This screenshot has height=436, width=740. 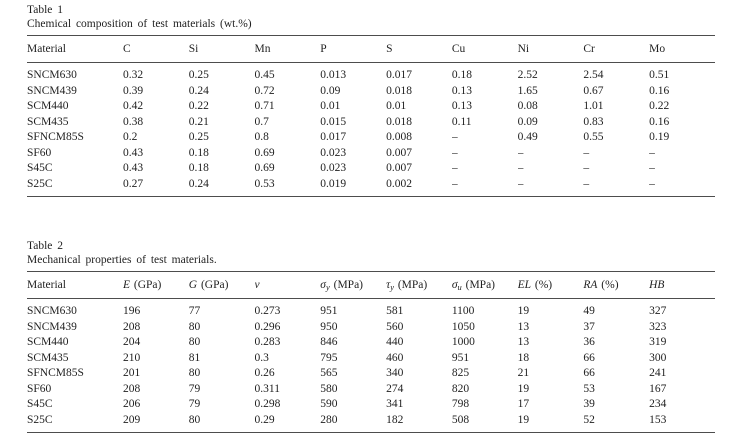 What do you see at coordinates (371, 328) in the screenshot?
I see `table-row: SNCM439 208 80 0.296 950 560 1050 13 37 323` at bounding box center [371, 328].